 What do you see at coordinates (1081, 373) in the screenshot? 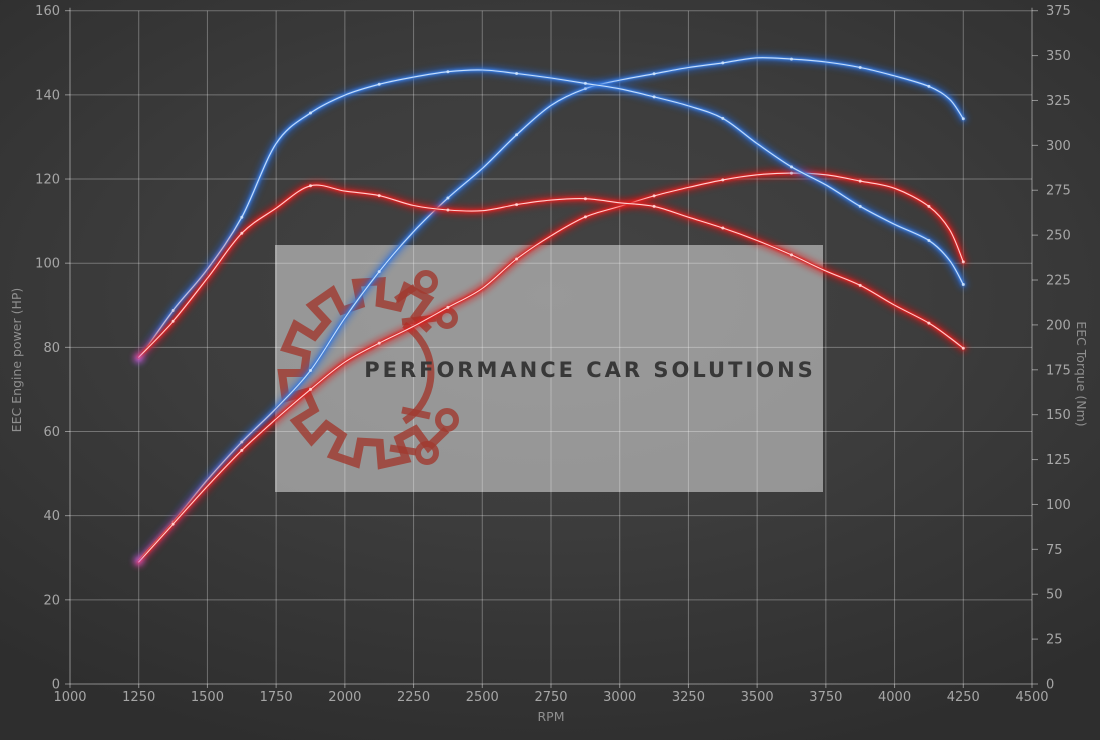
I see `right-axis-title: EEC Torque (Nm)` at bounding box center [1081, 373].